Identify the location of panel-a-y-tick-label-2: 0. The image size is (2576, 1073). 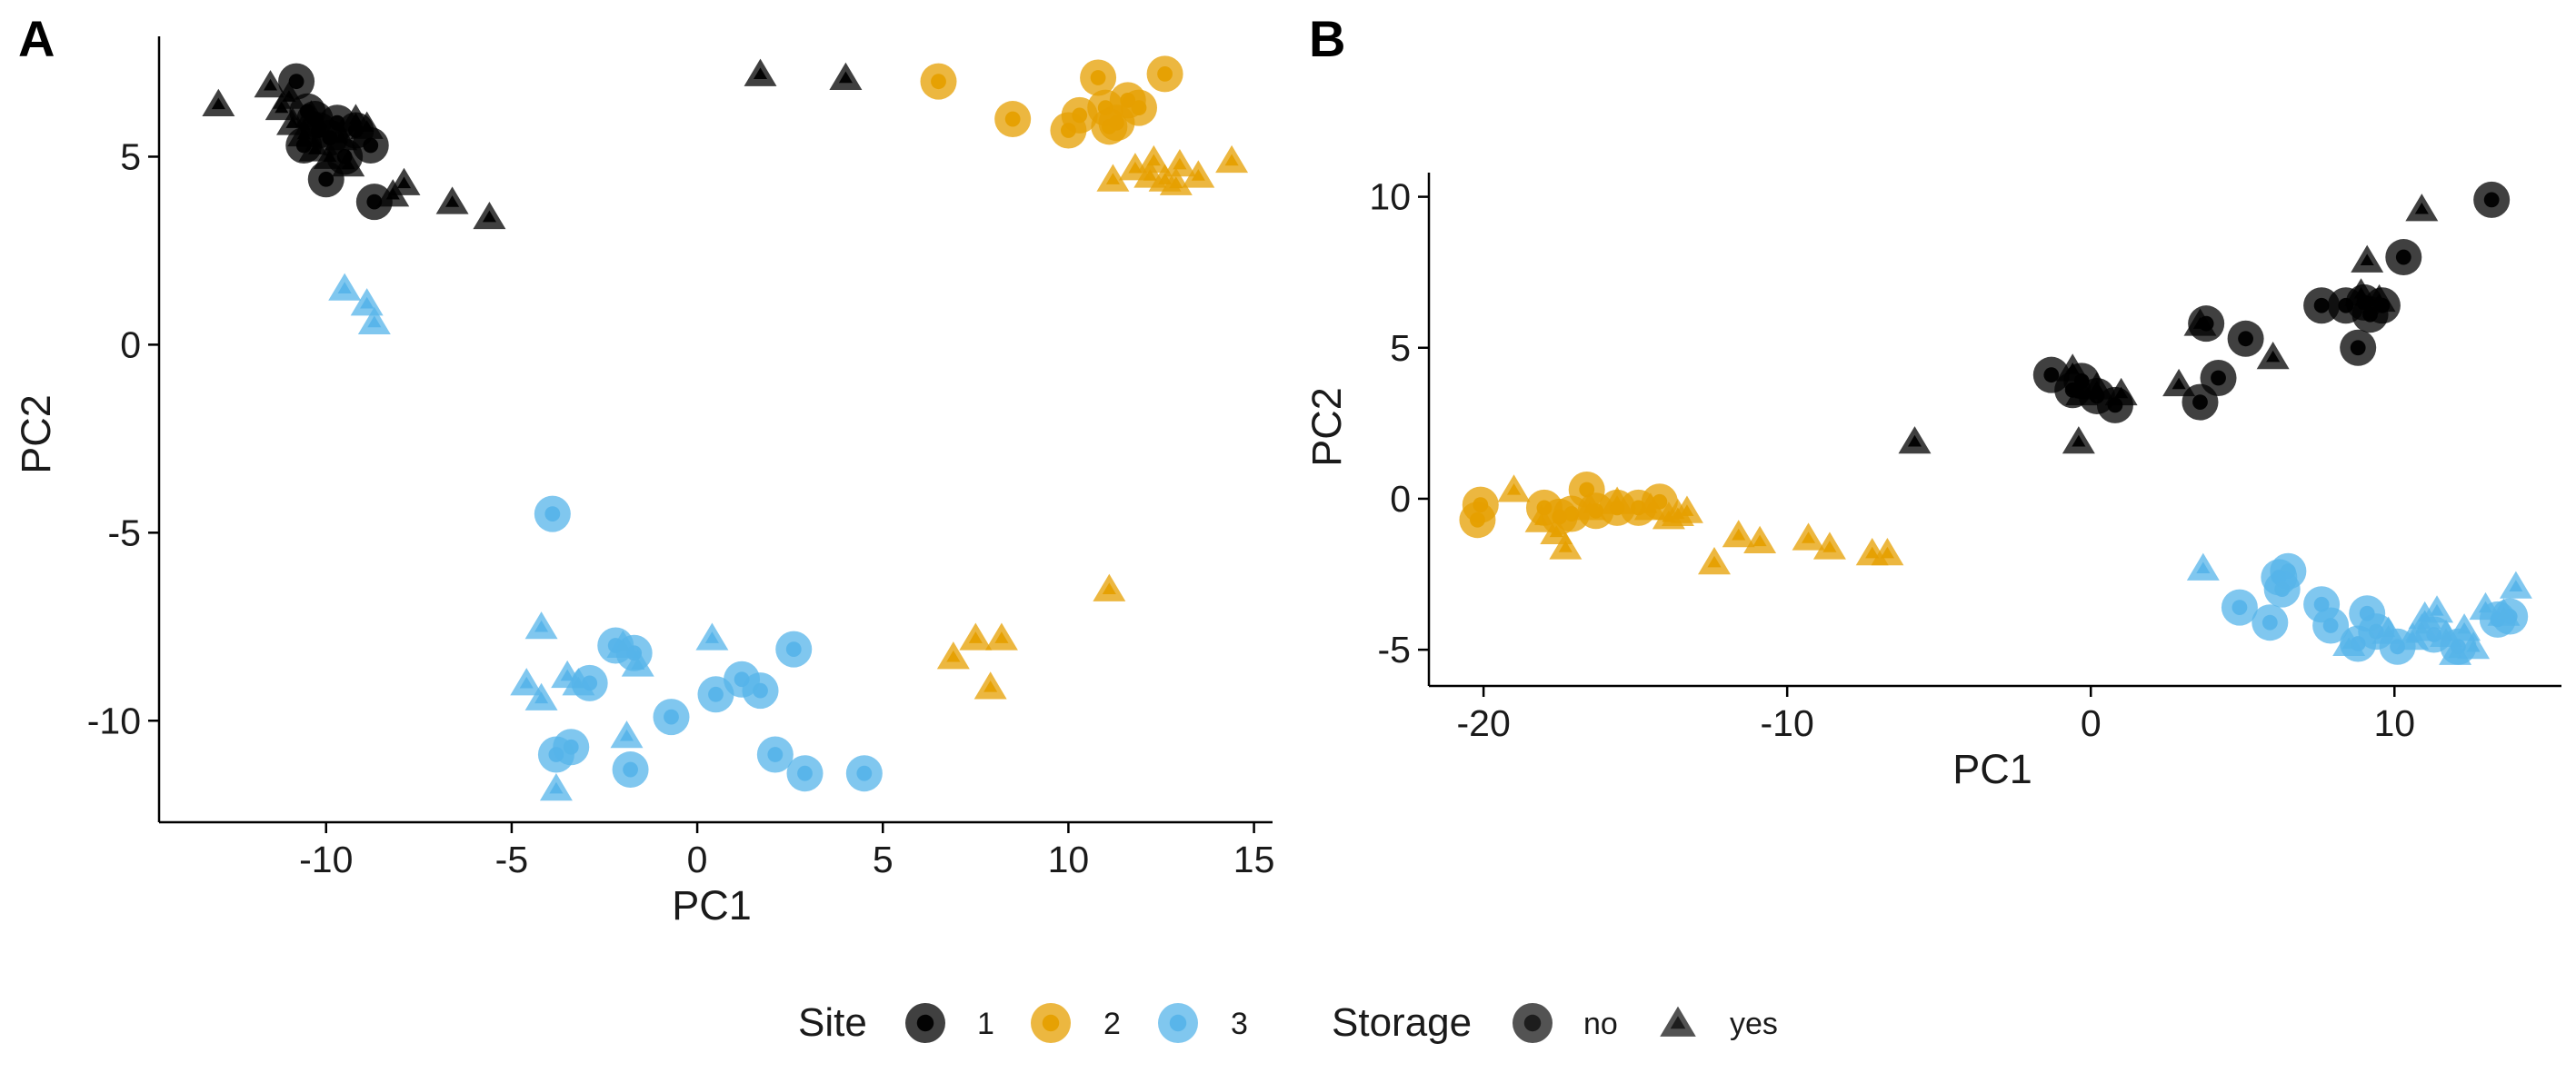
(130, 344).